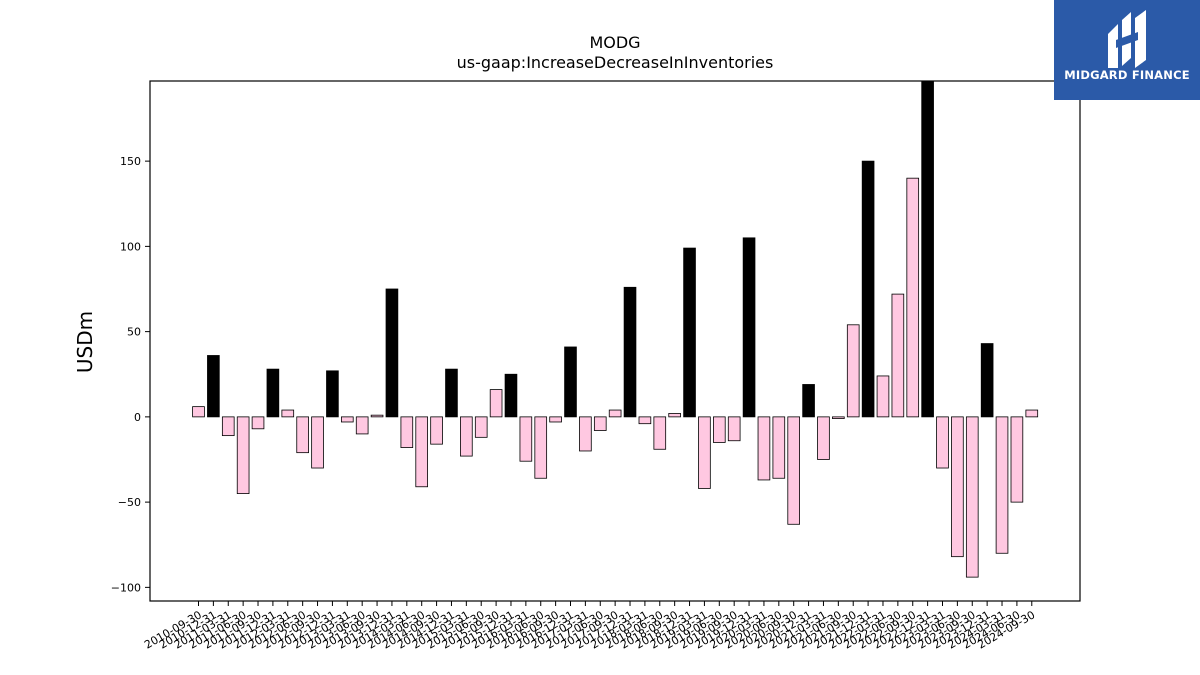 This screenshot has width=1200, height=675. I want to click on brand-name: MIDGARD FINANCE, so click(1127, 75).